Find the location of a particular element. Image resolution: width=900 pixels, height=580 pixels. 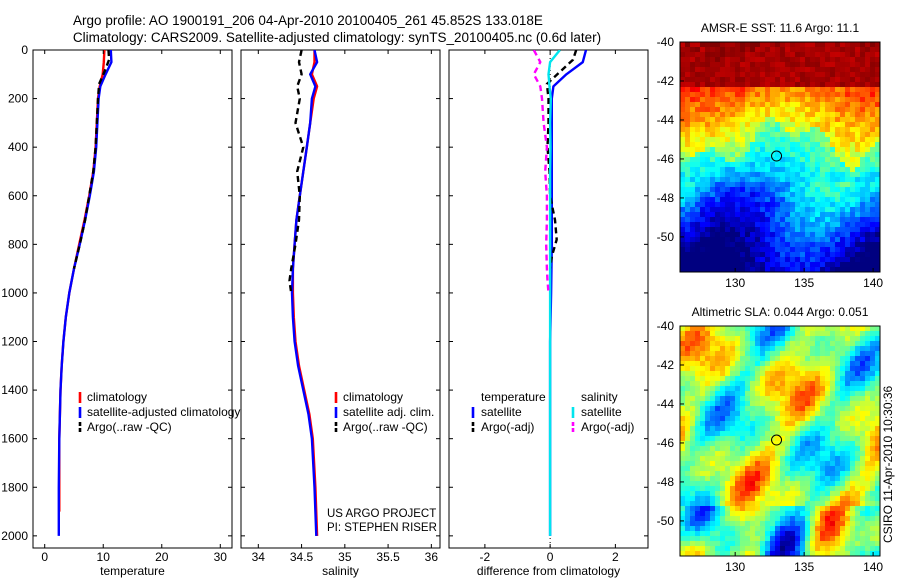

panel1-legend-label-0: climatology is located at coordinates (373, 397).